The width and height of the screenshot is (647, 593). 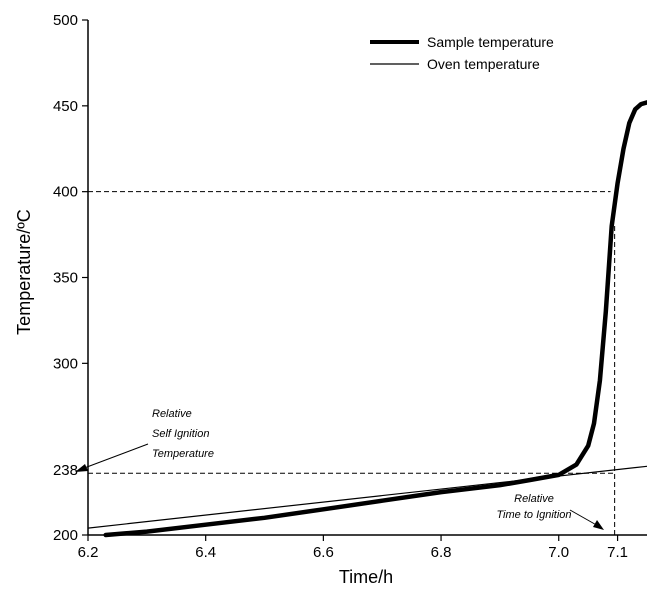 I want to click on y-tick-label: 200, so click(x=65, y=535).